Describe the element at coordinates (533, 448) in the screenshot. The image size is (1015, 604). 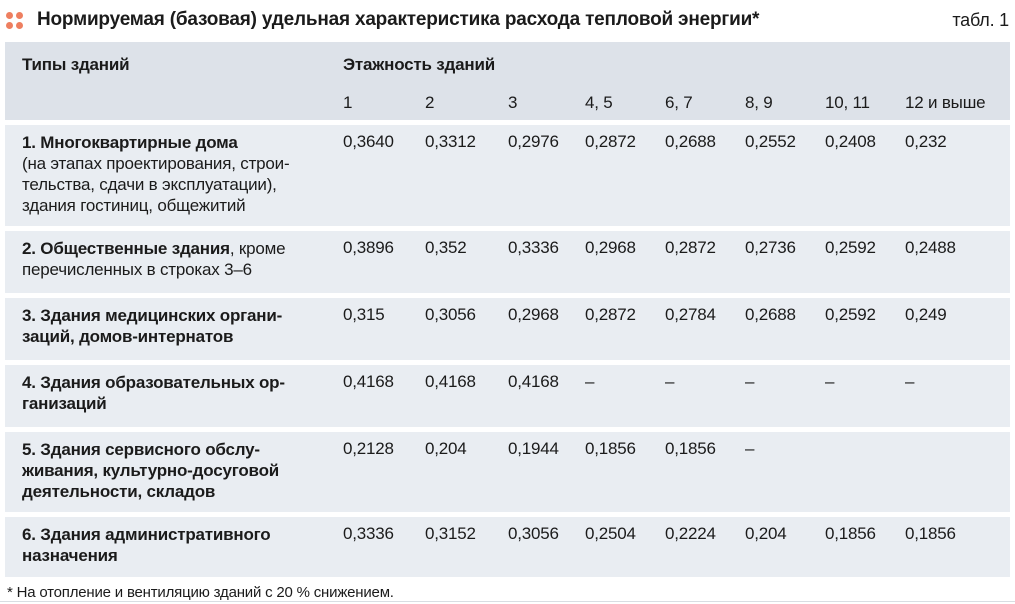
I see `value-cell: 0,1944` at that location.